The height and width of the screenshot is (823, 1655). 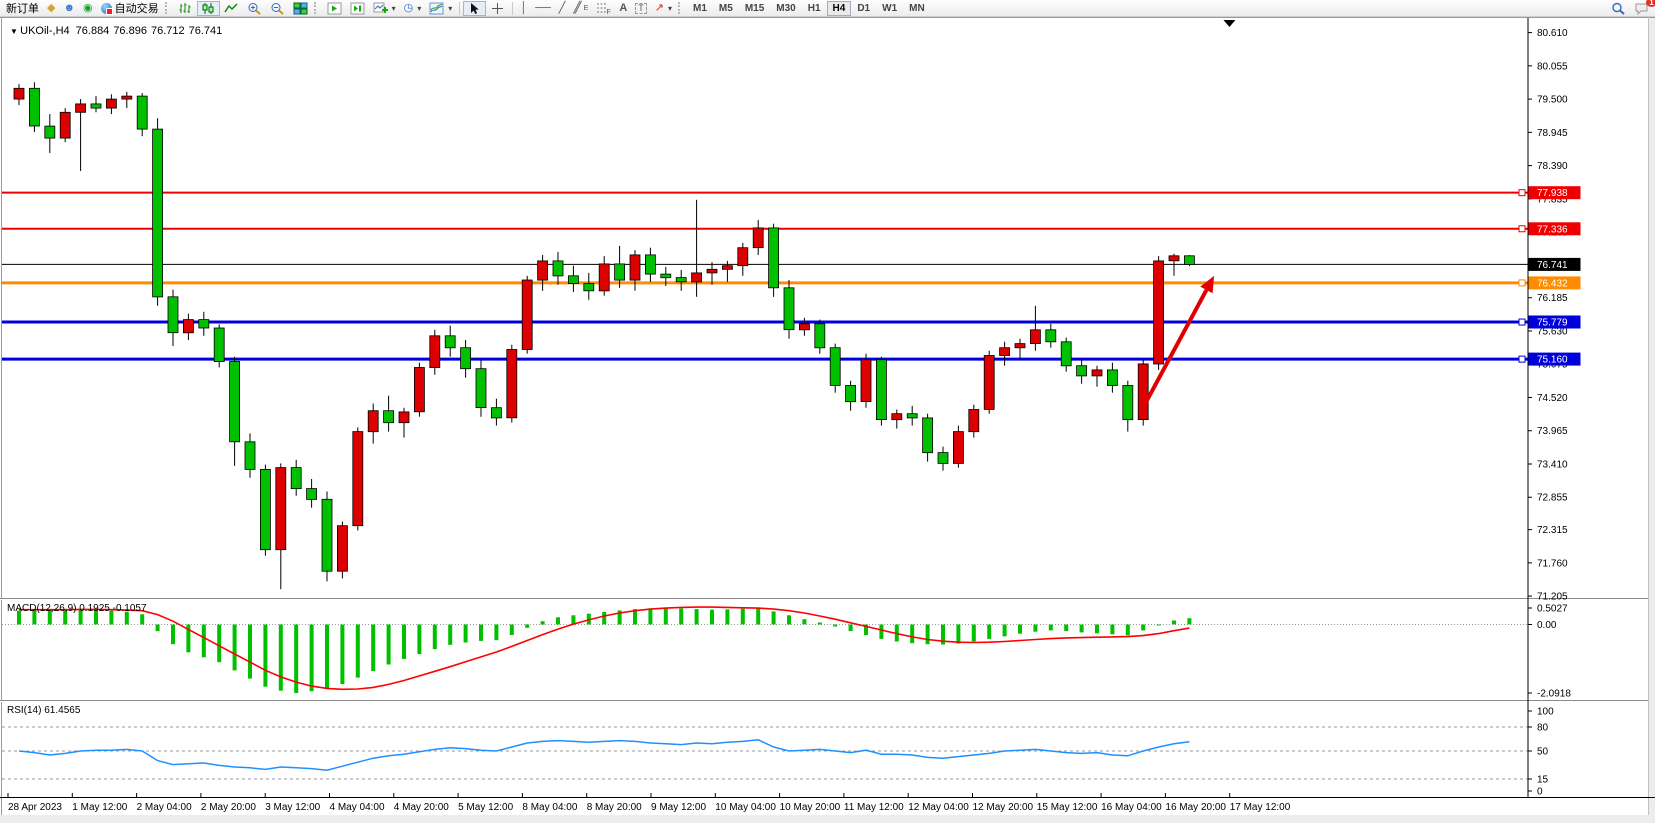 I want to click on vertical-line-button: │, so click(x=523, y=8).